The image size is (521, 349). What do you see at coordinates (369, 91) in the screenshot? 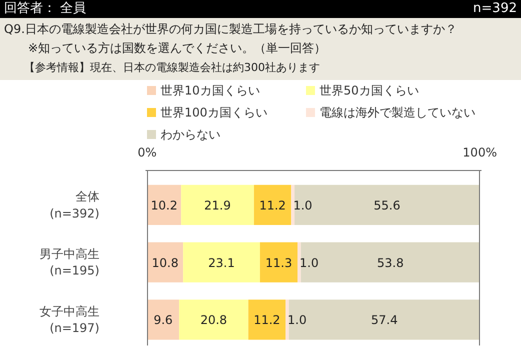
I see `legend-label: 世界50カ国くらい` at bounding box center [369, 91].